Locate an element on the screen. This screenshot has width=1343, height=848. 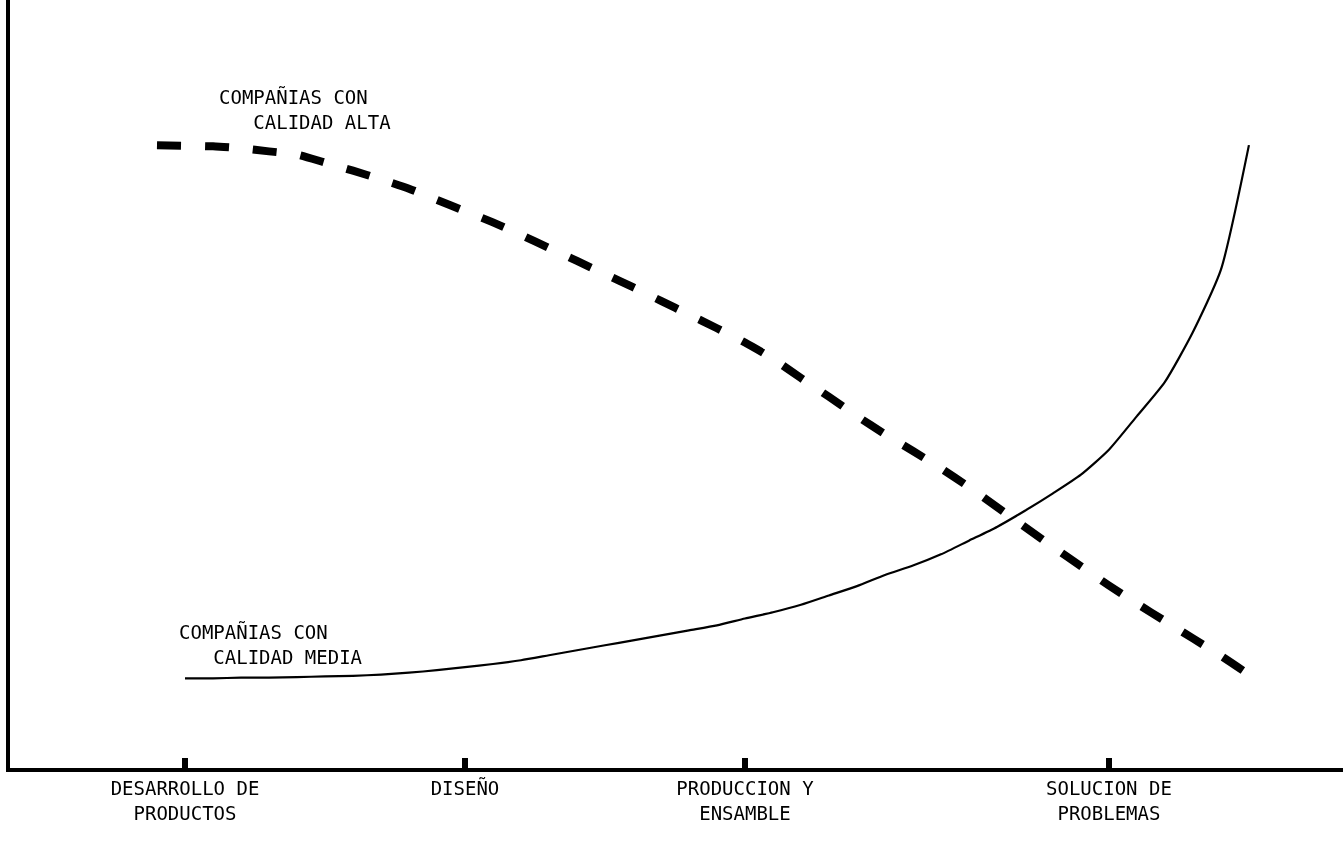
x-tick-label: SOLUCION DE PROBLEMAS is located at coordinates (1109, 800).